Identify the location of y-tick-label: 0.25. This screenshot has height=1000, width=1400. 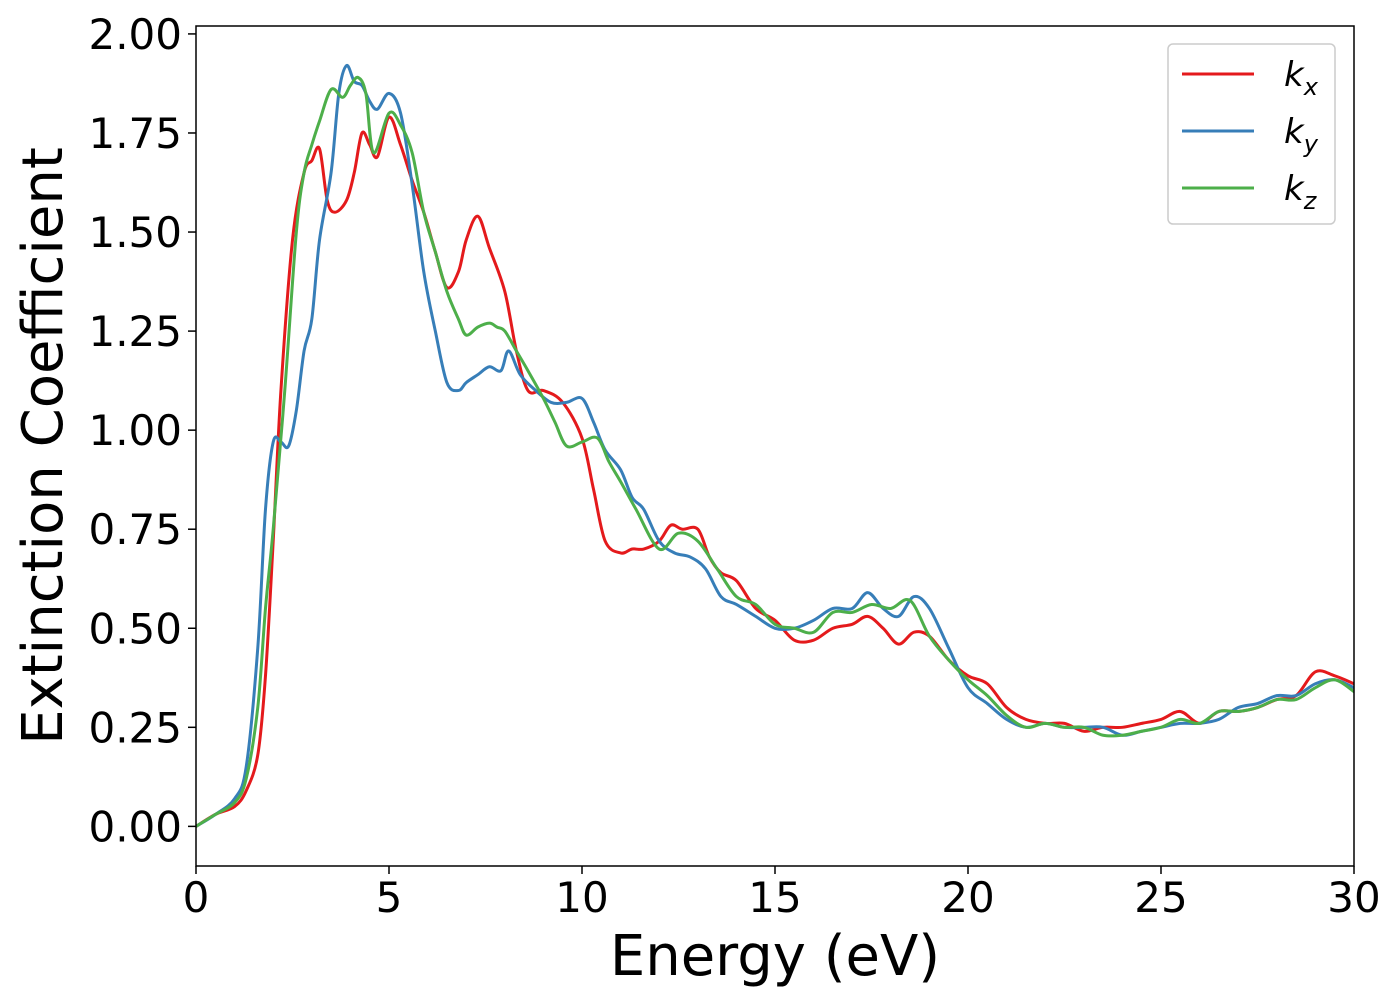
(135, 727).